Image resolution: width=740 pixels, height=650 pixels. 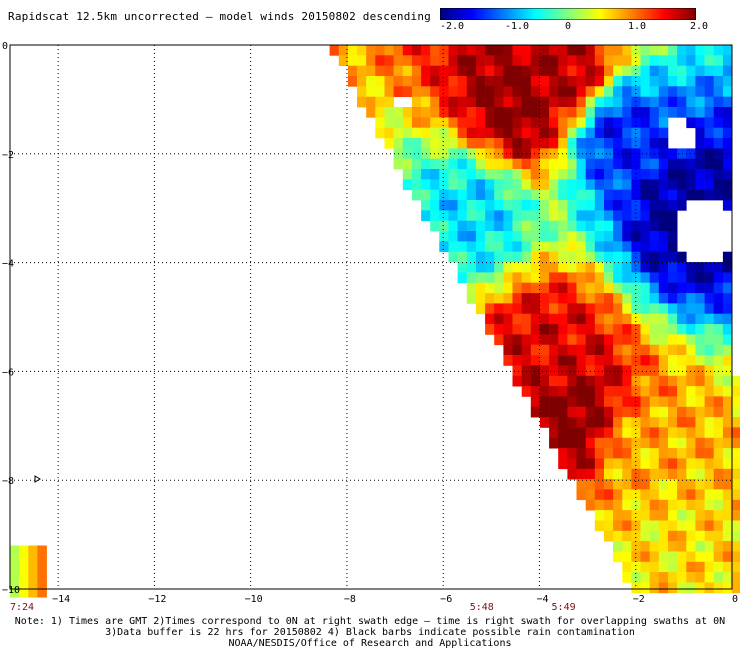 I want to click on y-axis-ticks: 0 −2 −4 −6 −8 −10, so click(x=11, y=318).